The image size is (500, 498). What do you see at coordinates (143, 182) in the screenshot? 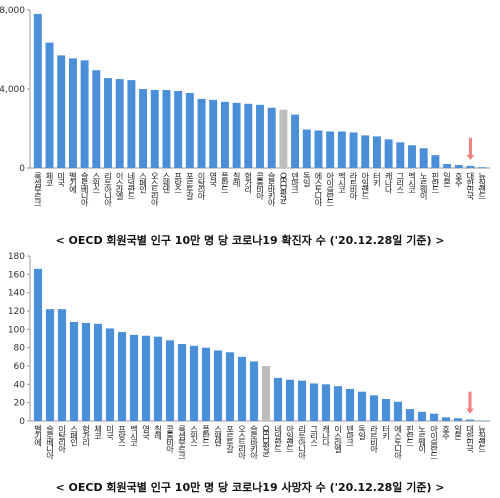
I see `chart1-category-label: 스페인` at bounding box center [143, 182].